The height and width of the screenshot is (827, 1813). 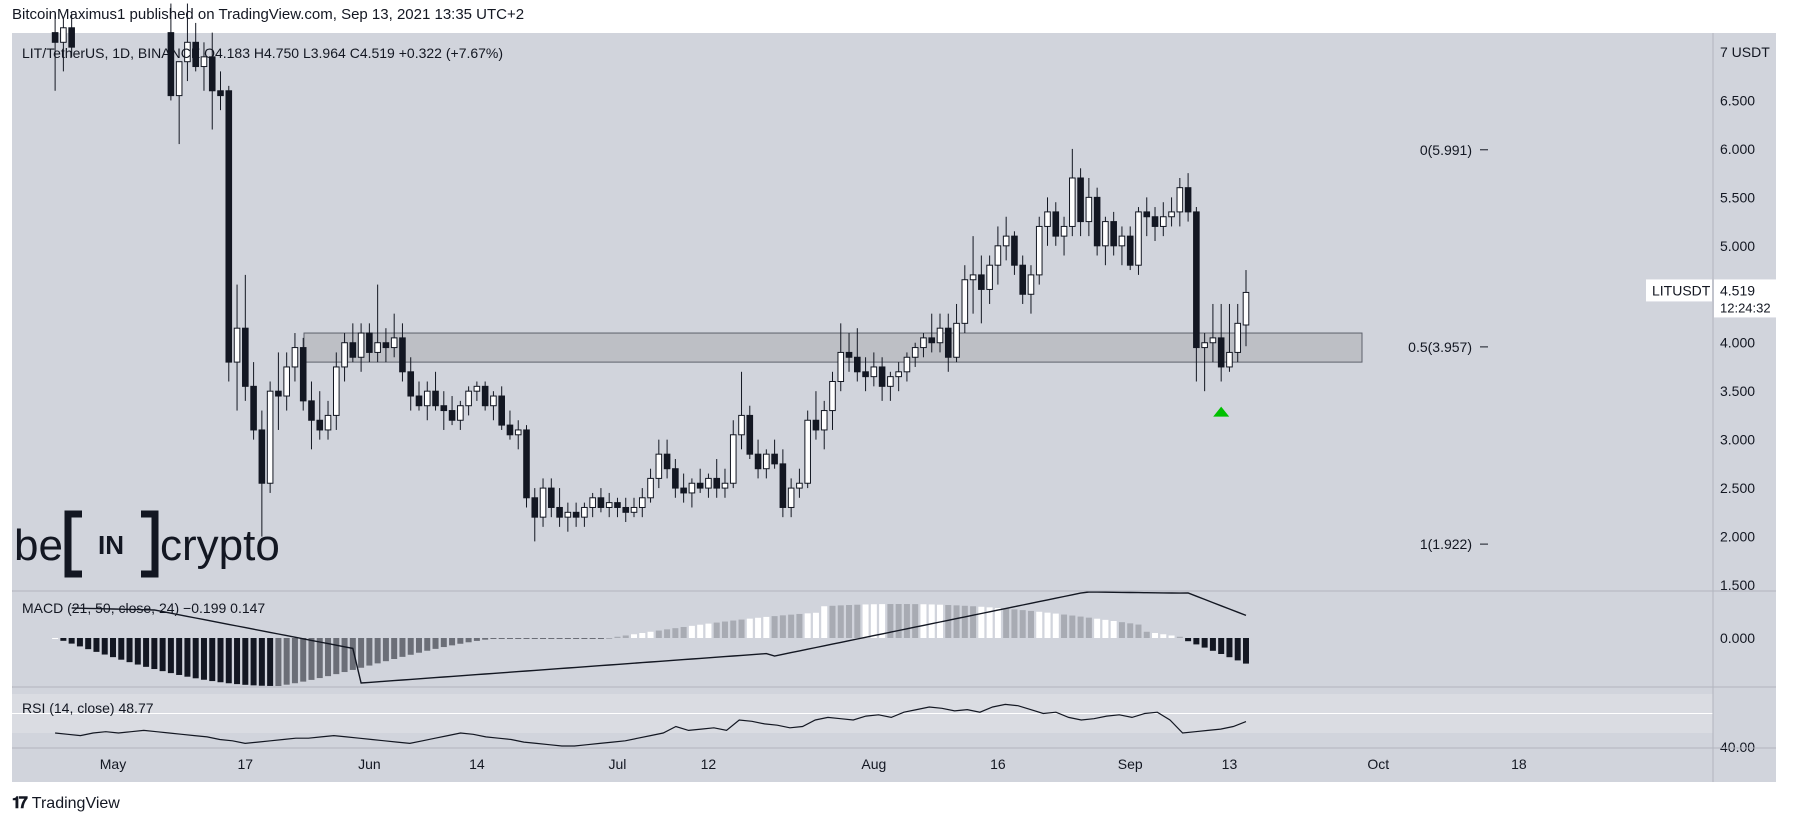 I want to click on tradingview-brand: TradingView, so click(x=75, y=803).